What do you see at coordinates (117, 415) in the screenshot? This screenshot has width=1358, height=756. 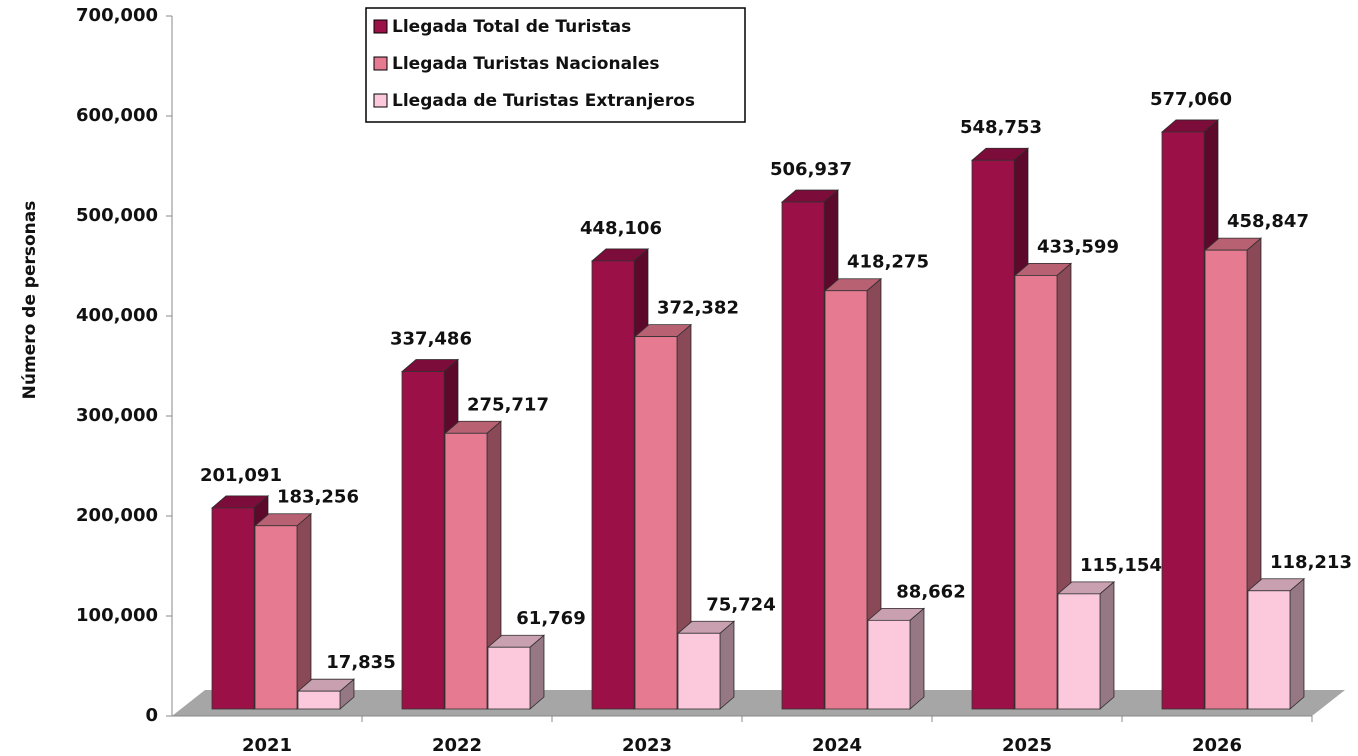 I see `y-tick-label: 300,000` at bounding box center [117, 415].